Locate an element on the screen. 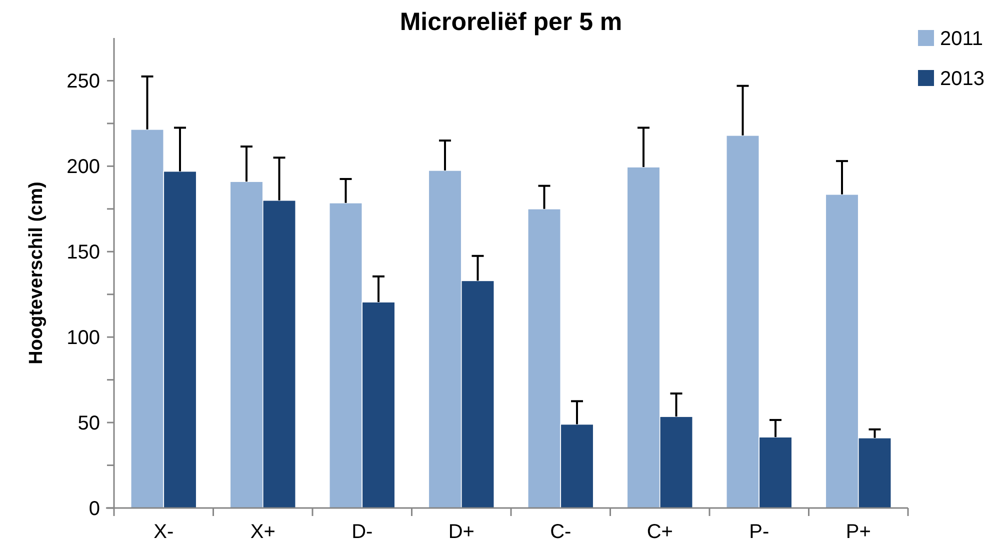 Image resolution: width=997 pixels, height=555 pixels. y-tick-label: 50 is located at coordinates (89, 423).